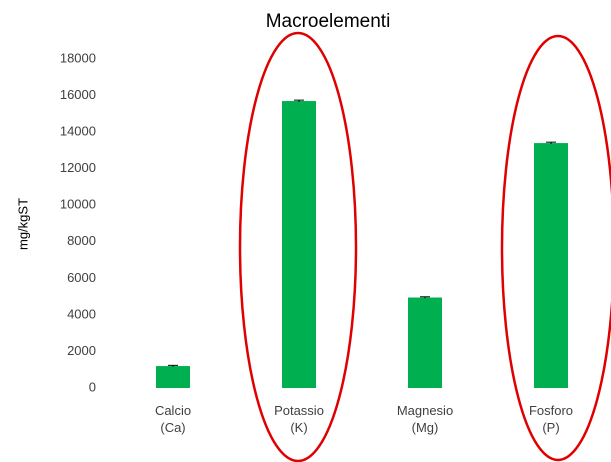  I want to click on x-tick-label: Potassio (K), so click(299, 419).